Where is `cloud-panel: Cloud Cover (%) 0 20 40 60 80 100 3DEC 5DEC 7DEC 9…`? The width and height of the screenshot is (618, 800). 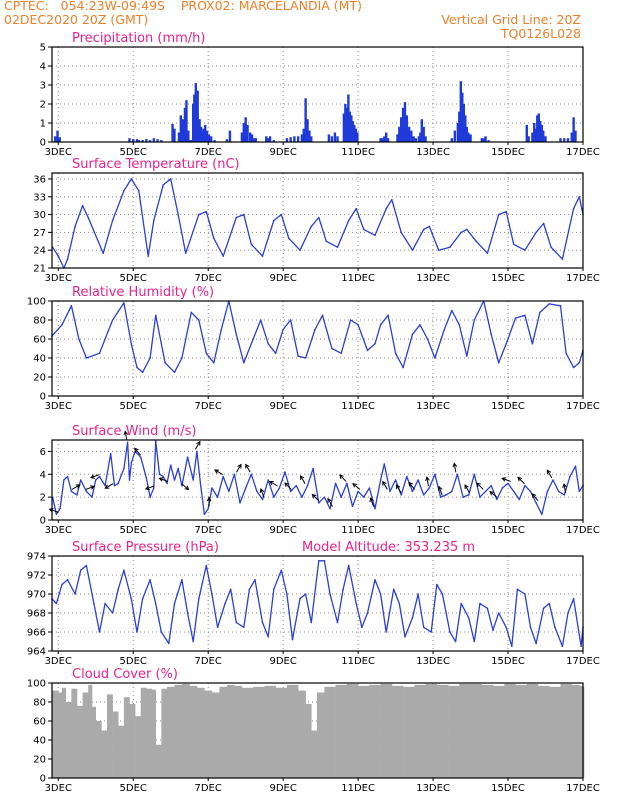
cloud-panel: Cloud Cover (%) 0 20 40 60 80 100 3DEC 5DEC 7DEC 9… is located at coordinates (313, 730).